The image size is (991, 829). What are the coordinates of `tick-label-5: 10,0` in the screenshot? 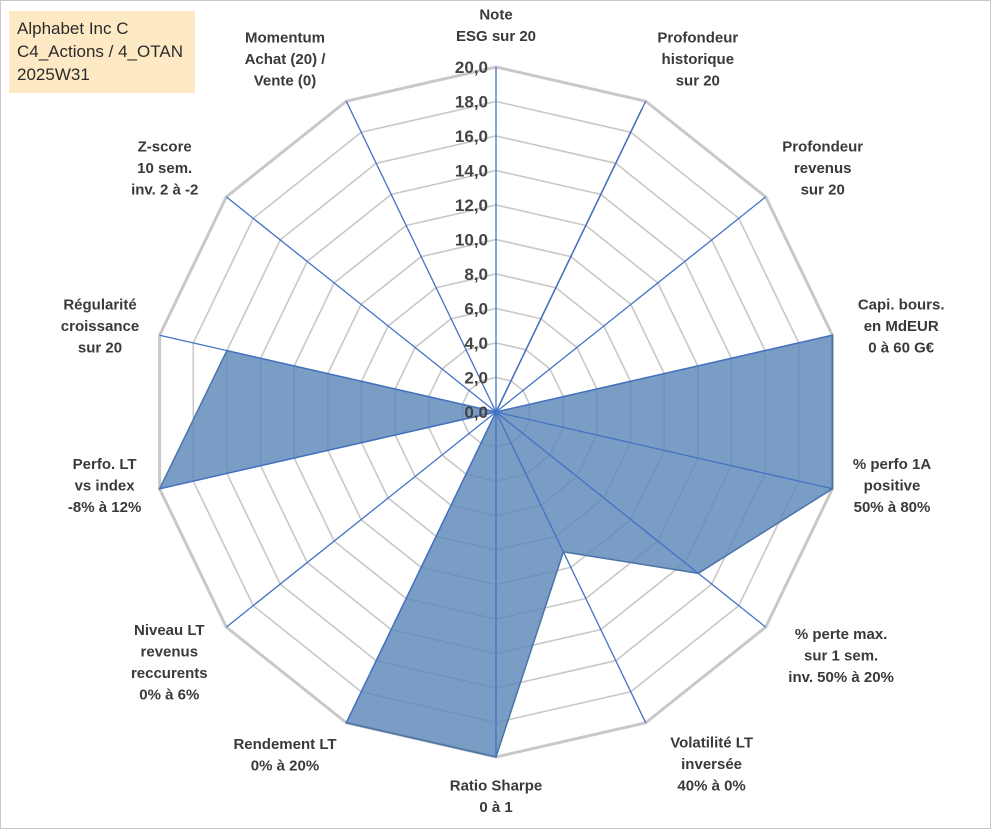 It's located at (471, 240).